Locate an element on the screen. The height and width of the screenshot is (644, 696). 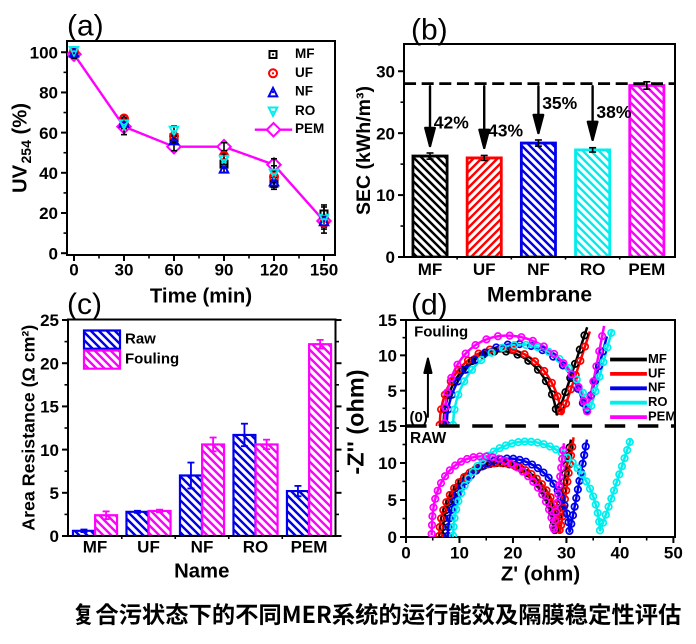
svg-text: -Z'' (ohm) is located at coordinates (356, 421).